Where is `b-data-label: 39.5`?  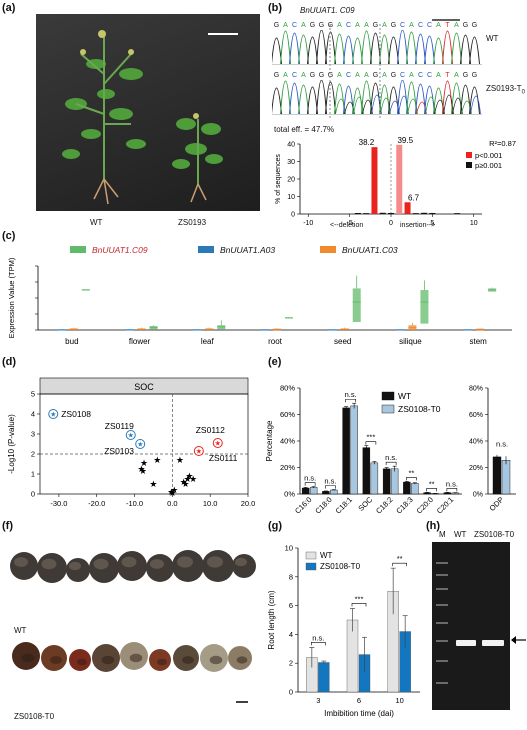 b-data-label: 39.5 is located at coordinates (405, 140).